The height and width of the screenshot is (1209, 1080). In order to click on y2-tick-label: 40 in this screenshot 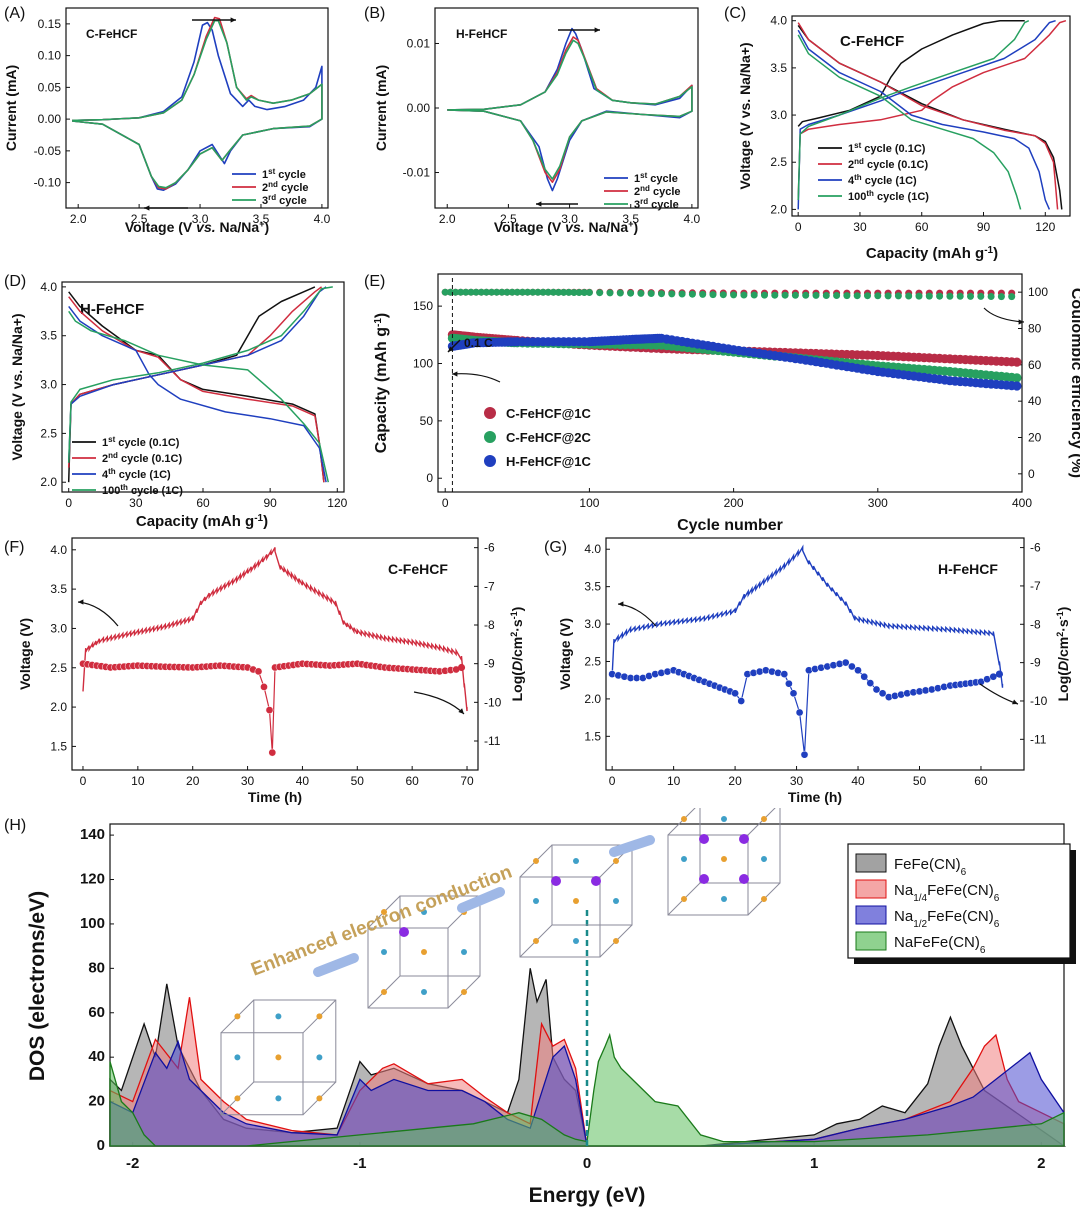, I will do `click(1035, 401)`.